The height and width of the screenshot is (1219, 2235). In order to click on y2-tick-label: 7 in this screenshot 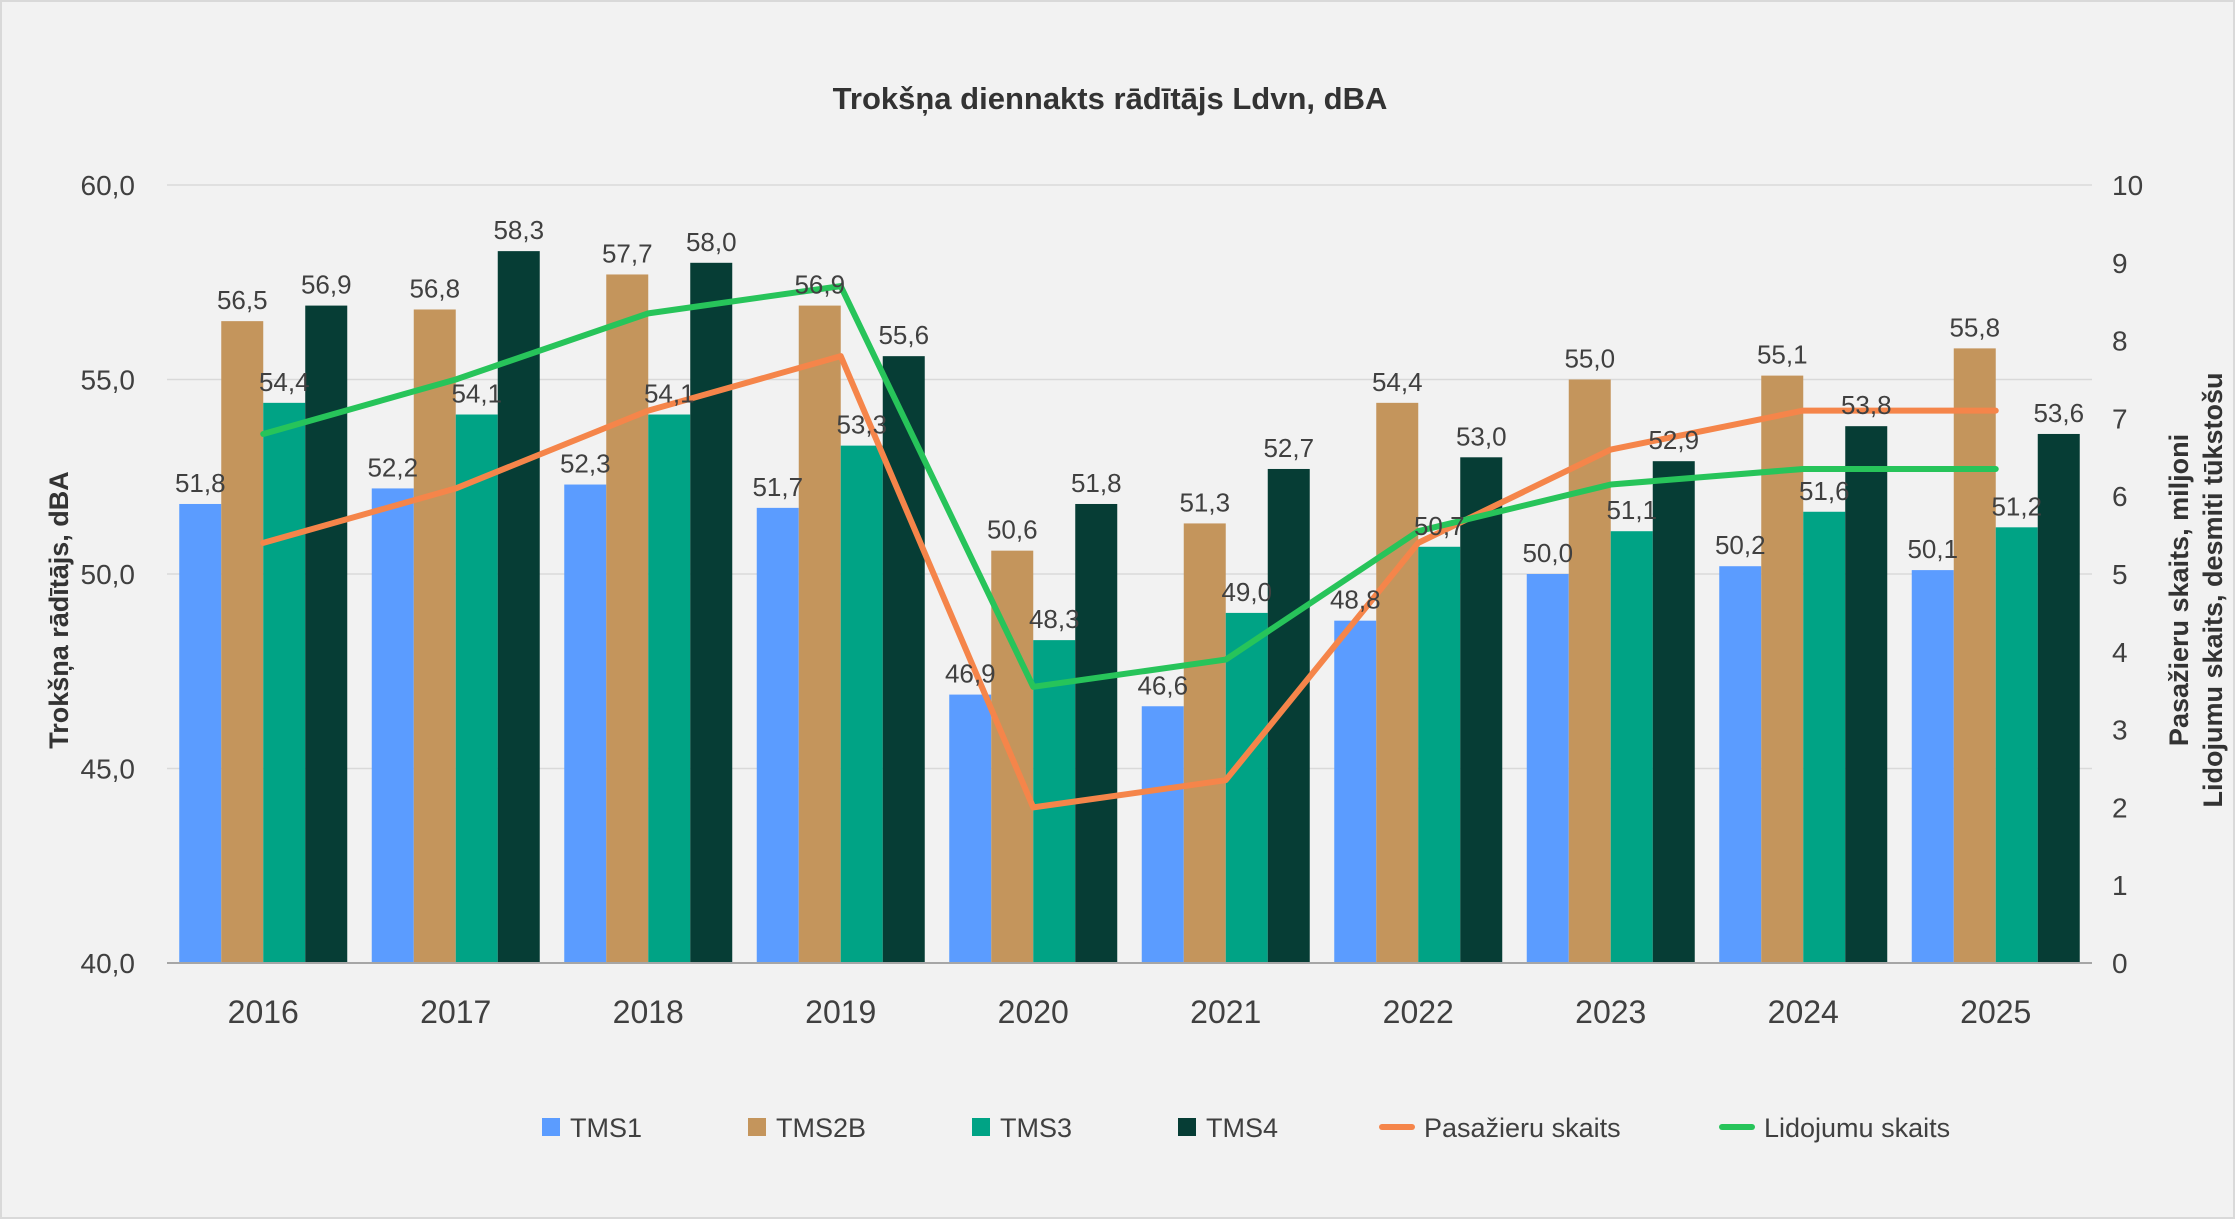, I will do `click(2120, 418)`.